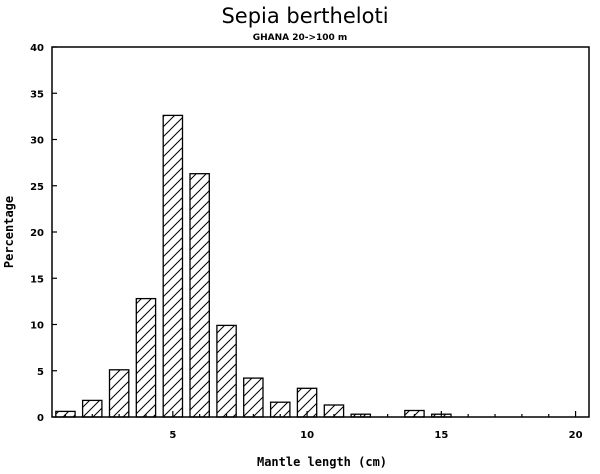 The width and height of the screenshot is (600, 474). I want to click on y-axis-label: Percentage, so click(9, 232).